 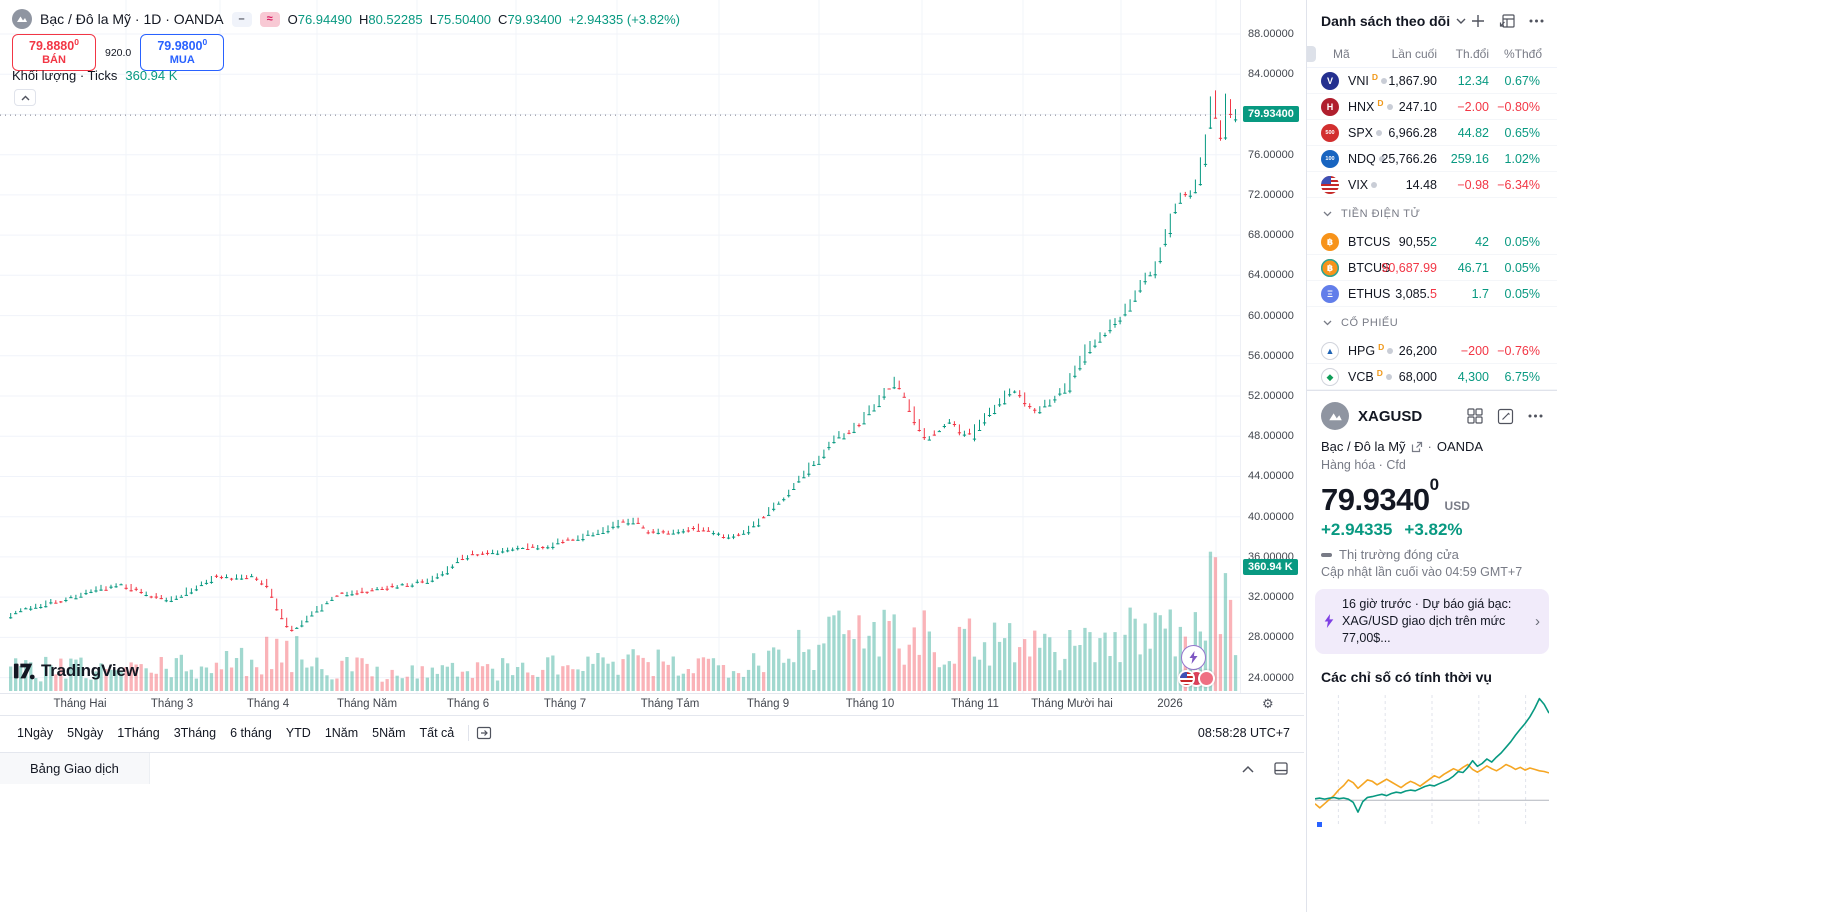 I want to click on hpg-icon: ▲, so click(x=1330, y=351).